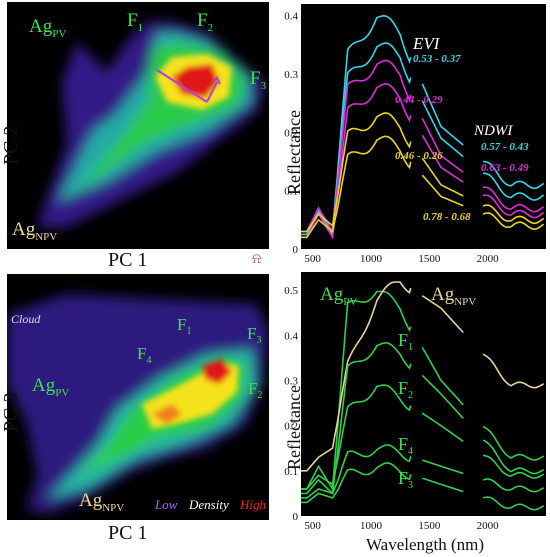  What do you see at coordinates (291, 17) in the screenshot?
I see `top-right-y-tick: 0.4` at bounding box center [291, 17].